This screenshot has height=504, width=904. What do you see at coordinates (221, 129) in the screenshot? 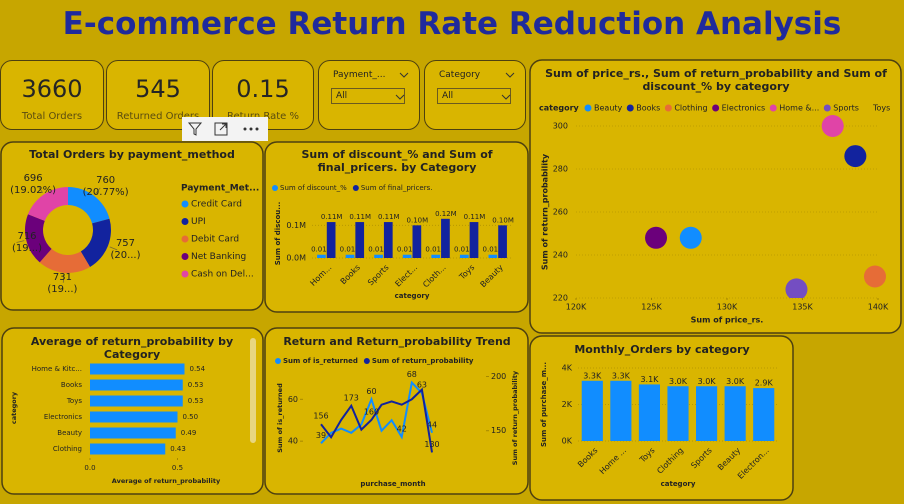
I see `focus-icon` at bounding box center [221, 129].